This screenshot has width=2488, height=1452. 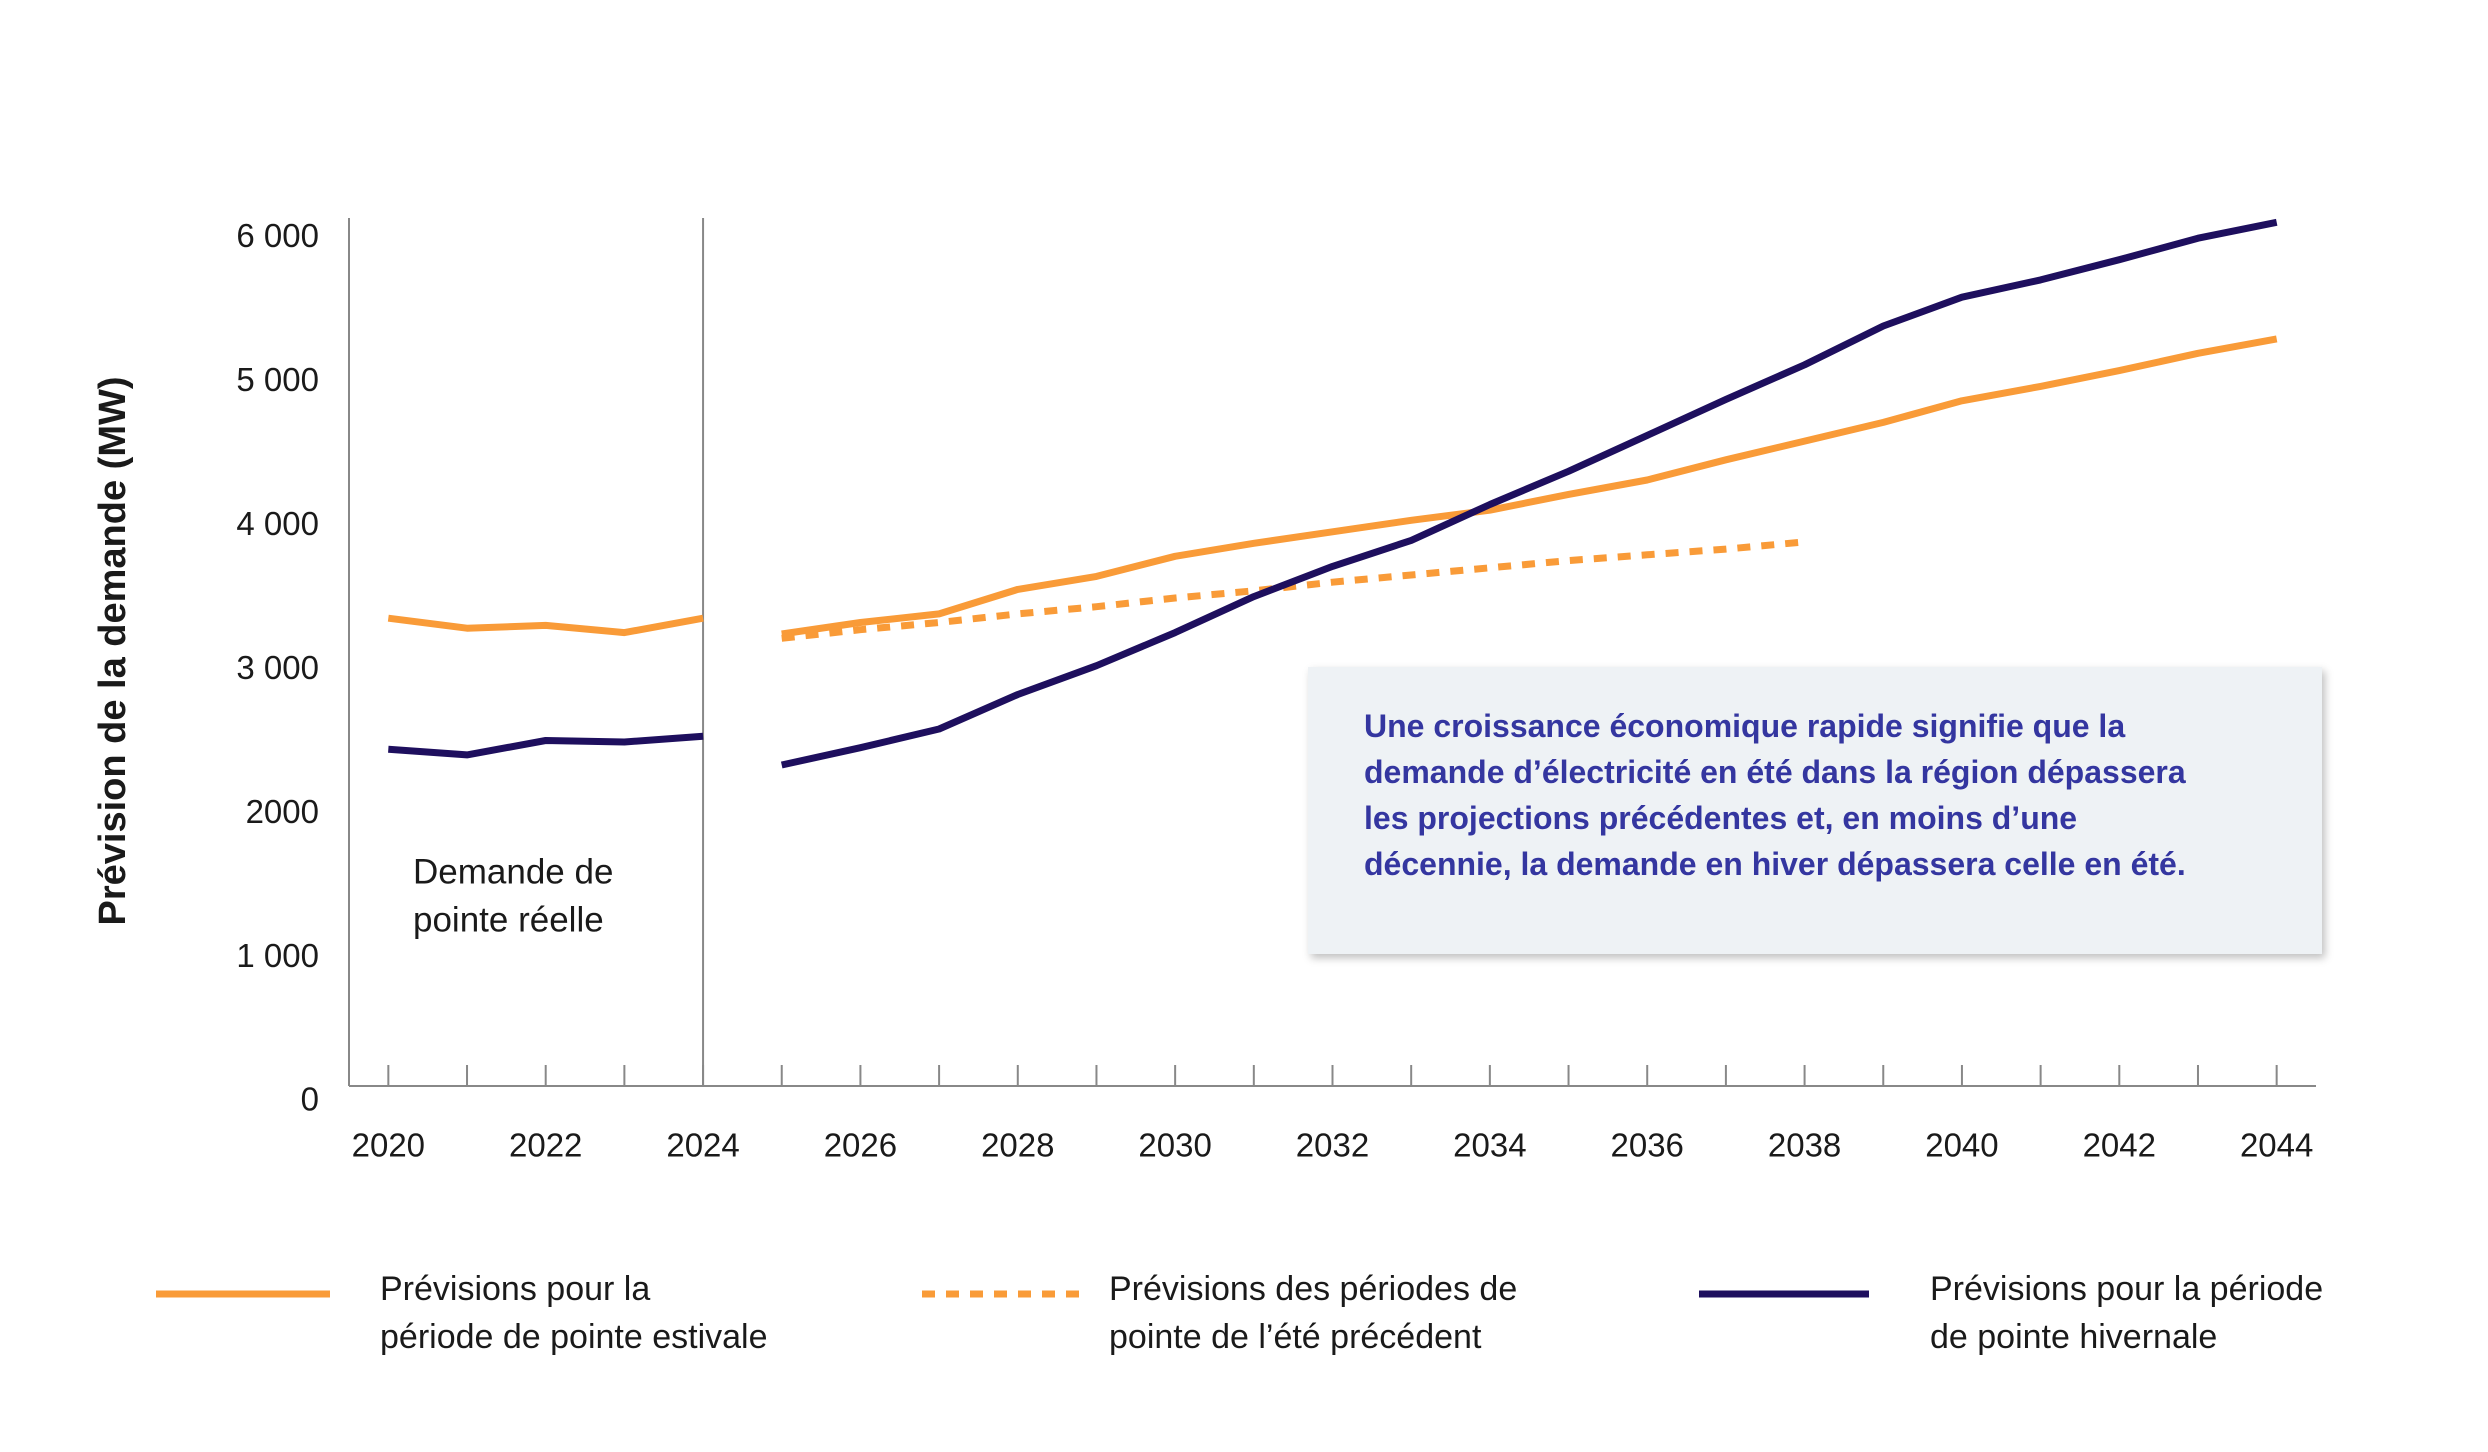 What do you see at coordinates (1332, 1145) in the screenshot?
I see `x-tick-label: 2032` at bounding box center [1332, 1145].